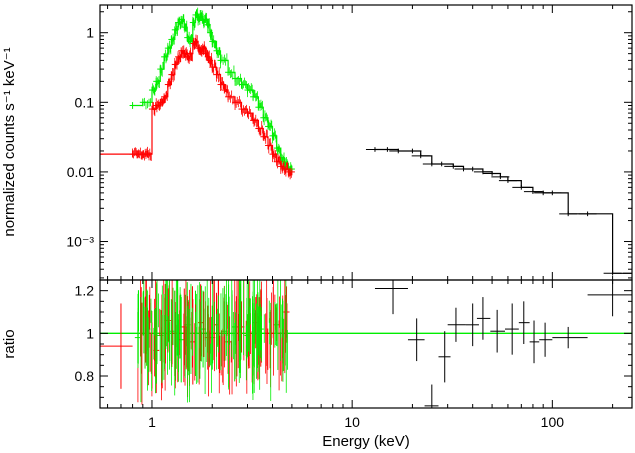  I want to click on x-tick-label: 10, so click(352, 422).